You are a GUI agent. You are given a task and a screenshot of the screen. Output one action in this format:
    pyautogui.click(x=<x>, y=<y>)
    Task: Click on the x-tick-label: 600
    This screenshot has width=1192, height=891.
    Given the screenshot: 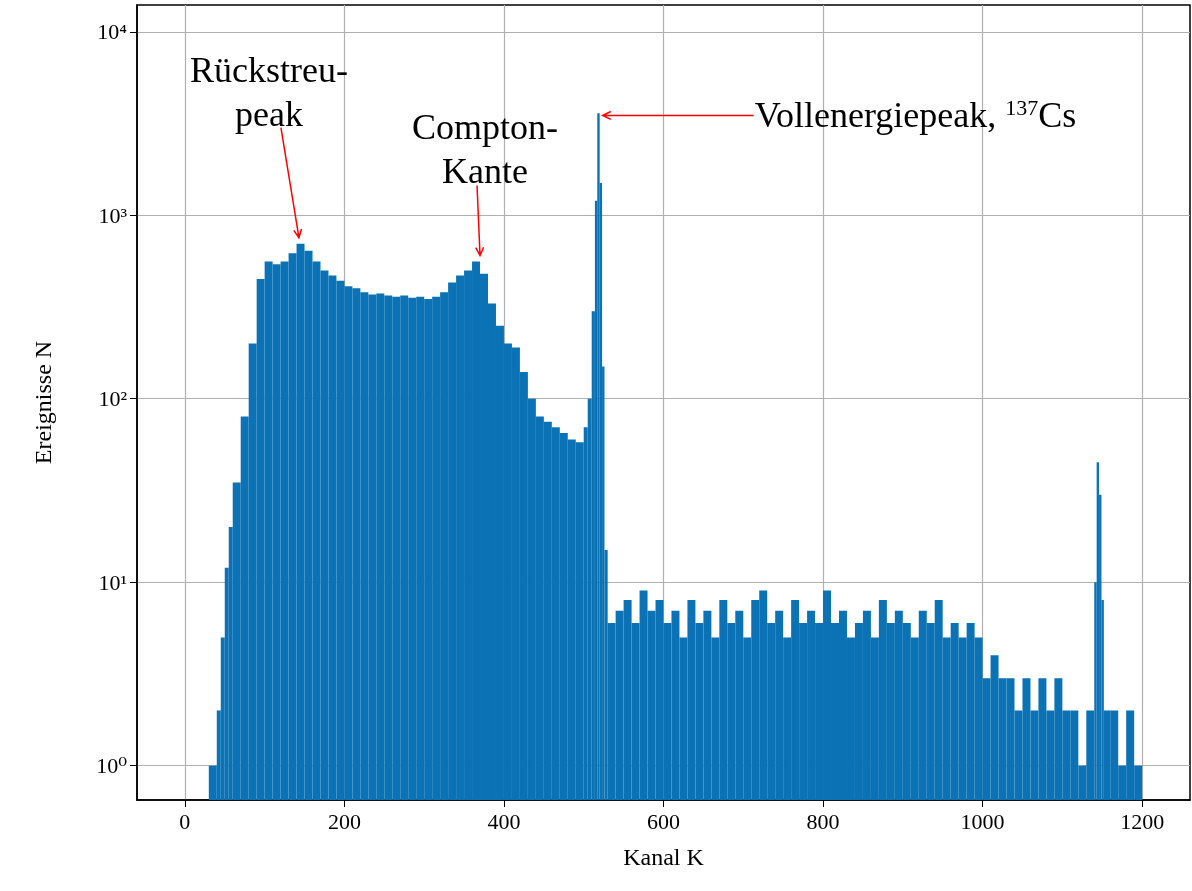 What is the action you would take?
    pyautogui.click(x=663, y=821)
    